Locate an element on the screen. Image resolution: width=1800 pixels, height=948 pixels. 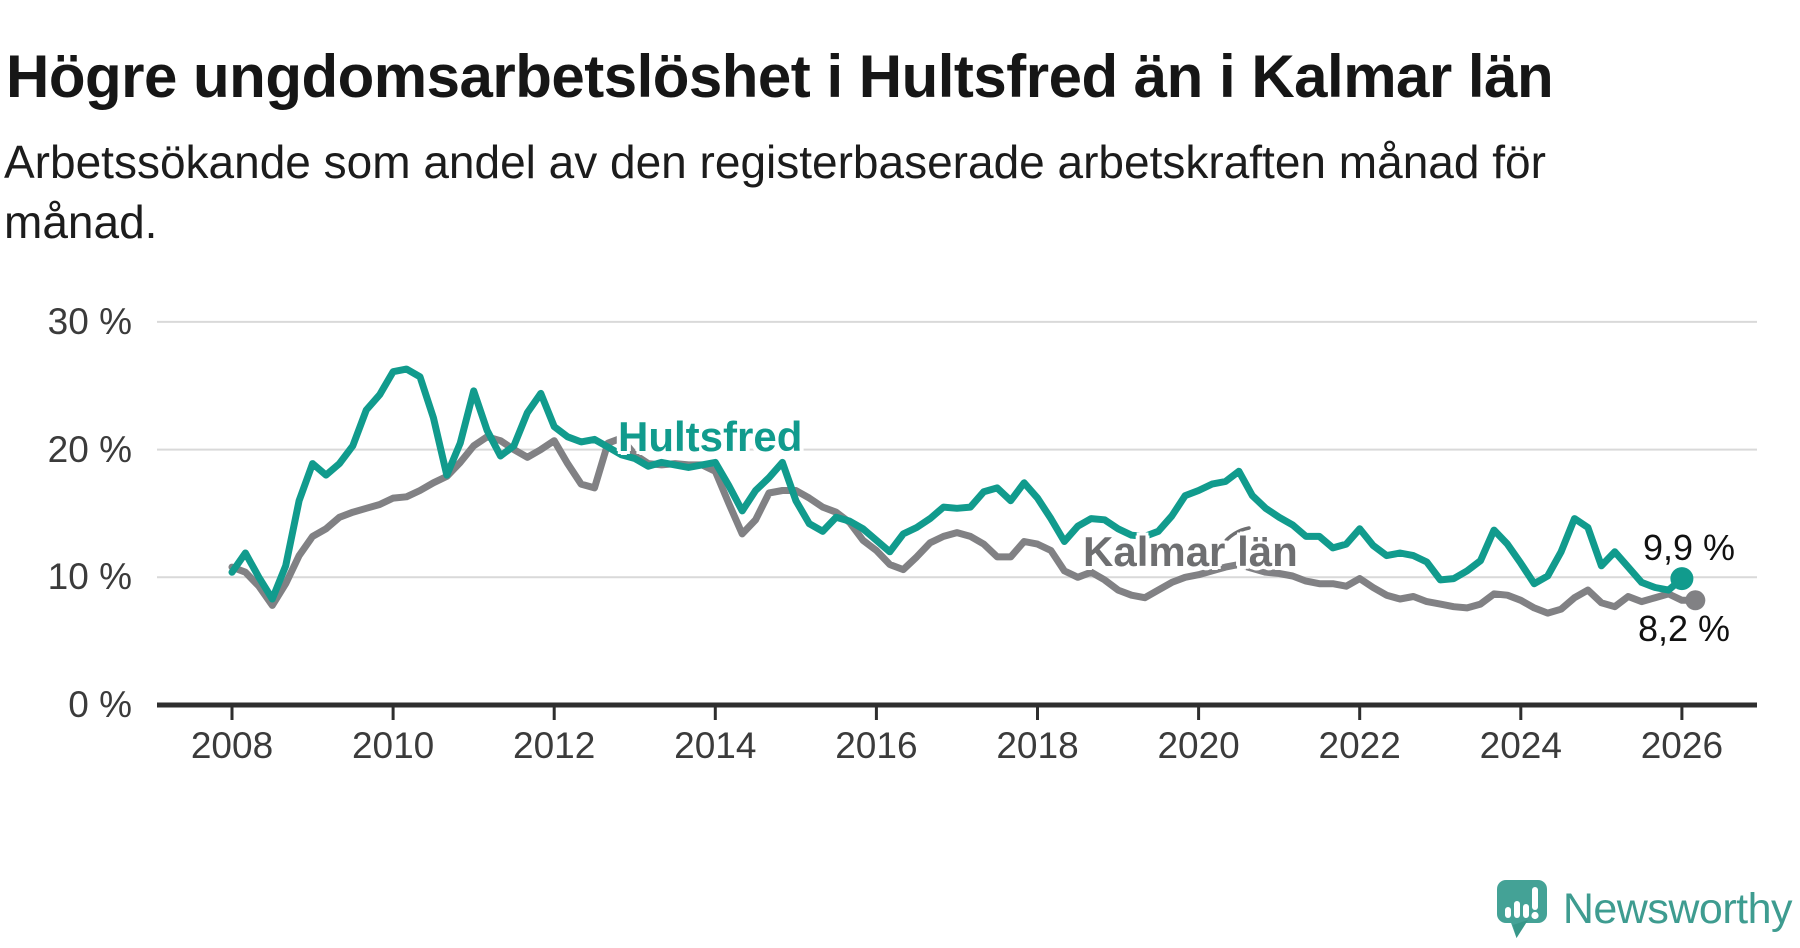
y-tick-label: 20 % is located at coordinates (89, 449).